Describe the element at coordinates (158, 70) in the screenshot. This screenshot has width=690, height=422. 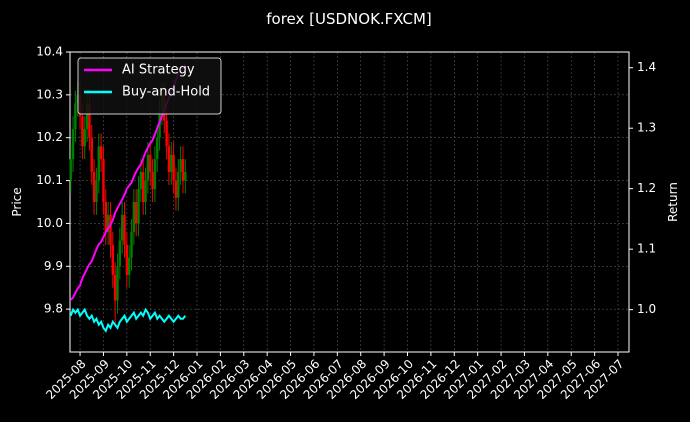
I see `legend-label: AI Strategy` at that location.